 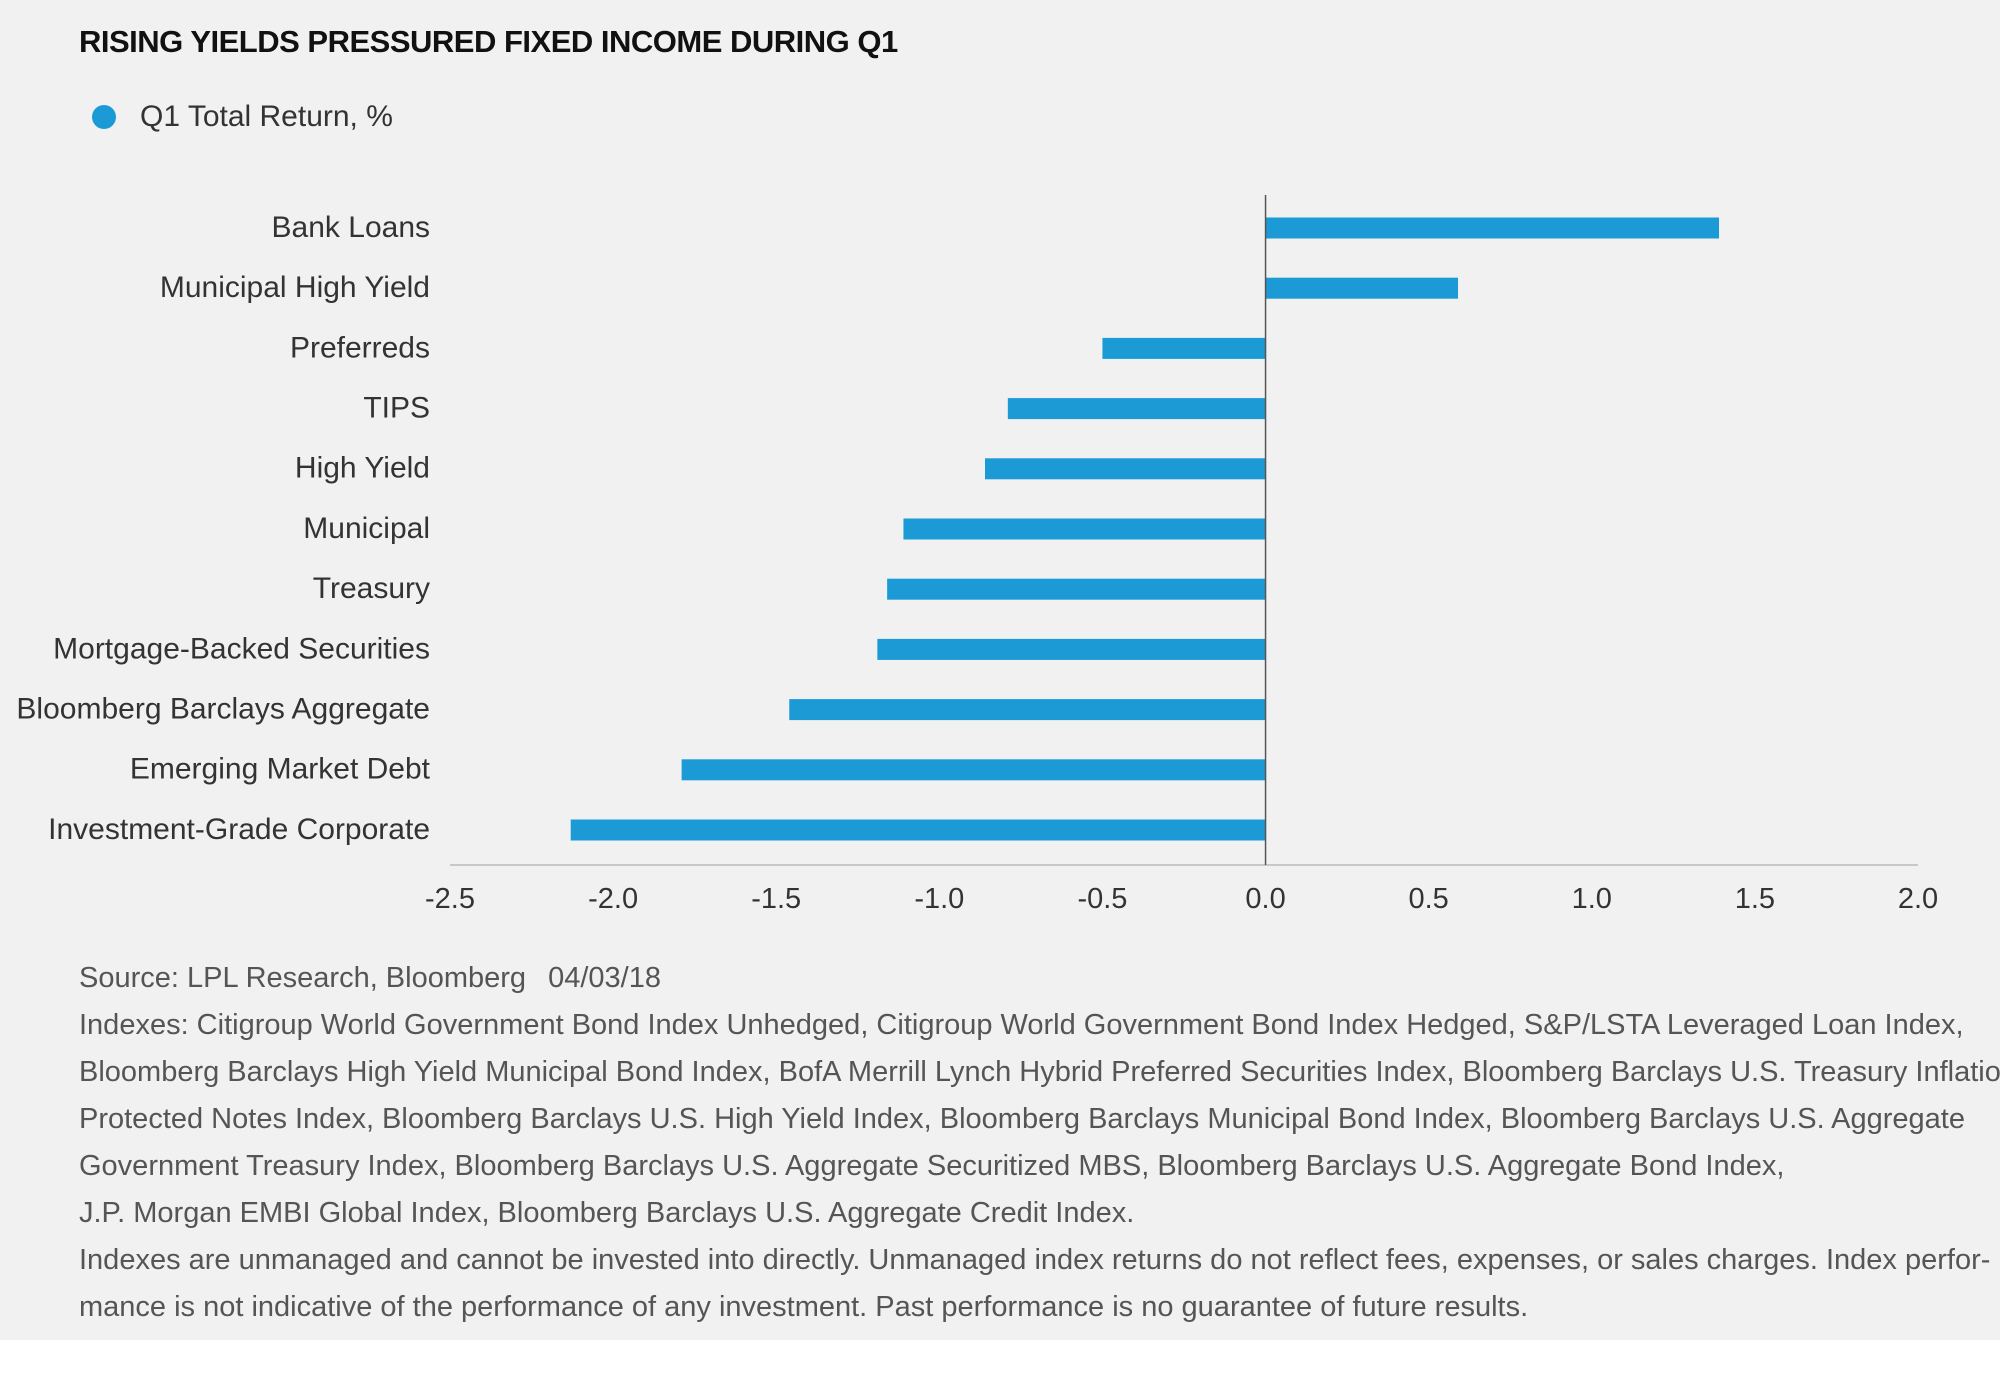 I want to click on x-tick-label: 0.0, so click(x=1265, y=899).